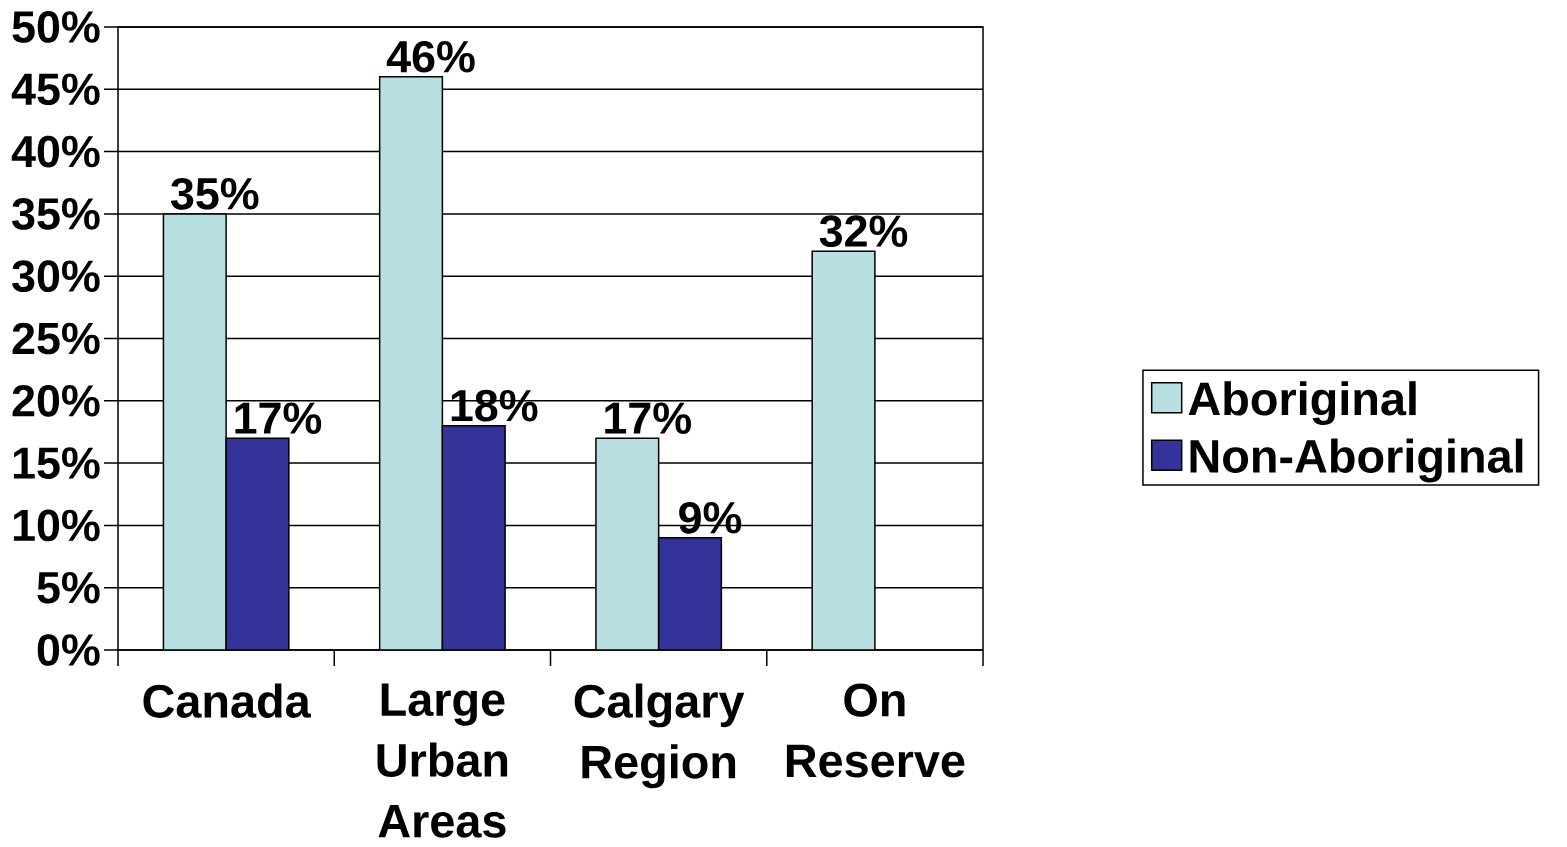 This screenshot has width=1567, height=847. What do you see at coordinates (227, 700) in the screenshot?
I see `x-tick-label: Canada` at bounding box center [227, 700].